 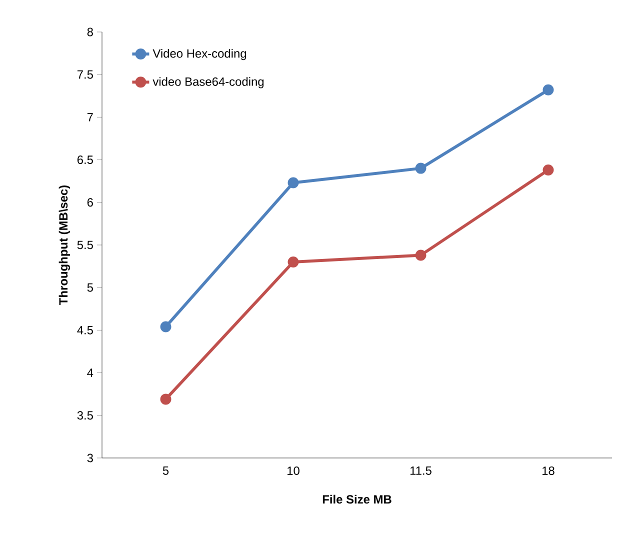 What do you see at coordinates (357, 499) in the screenshot?
I see `x-axis-title: File Size MB` at bounding box center [357, 499].